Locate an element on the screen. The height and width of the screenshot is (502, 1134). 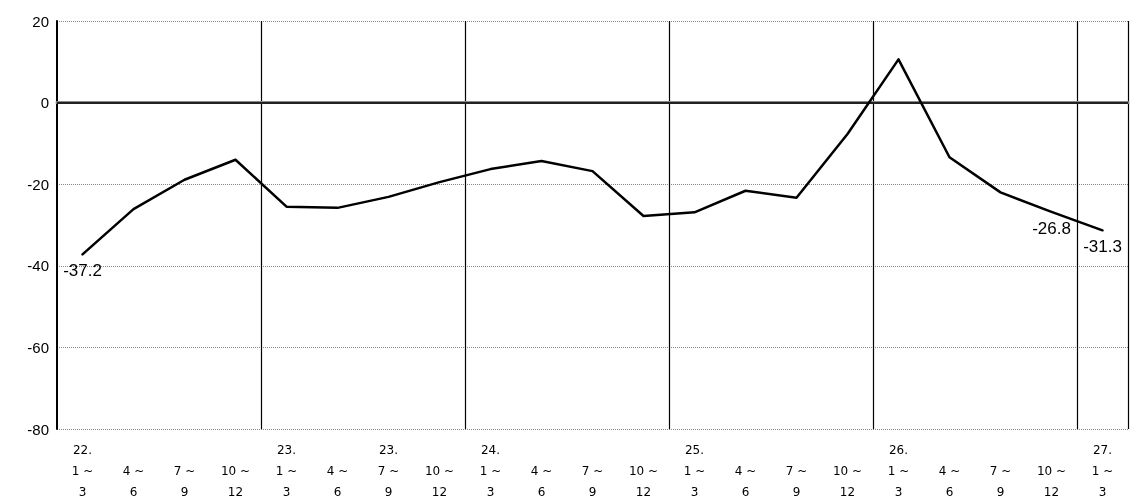
x-tick-label: 23. 7 ~ 9 is located at coordinates (388, 470).